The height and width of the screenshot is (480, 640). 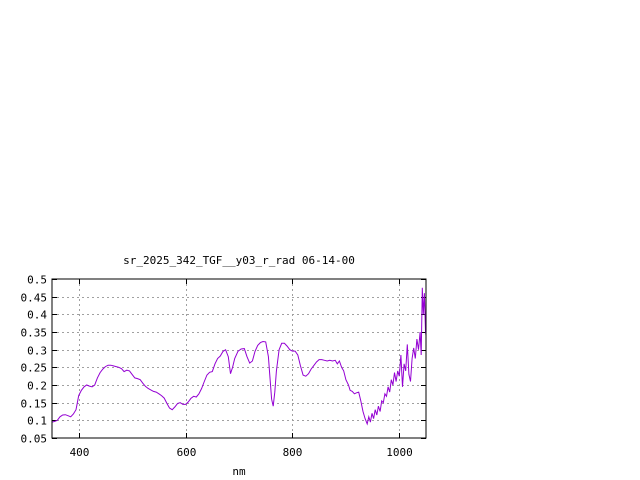 I want to click on x-tick-label: 800, so click(x=293, y=452).